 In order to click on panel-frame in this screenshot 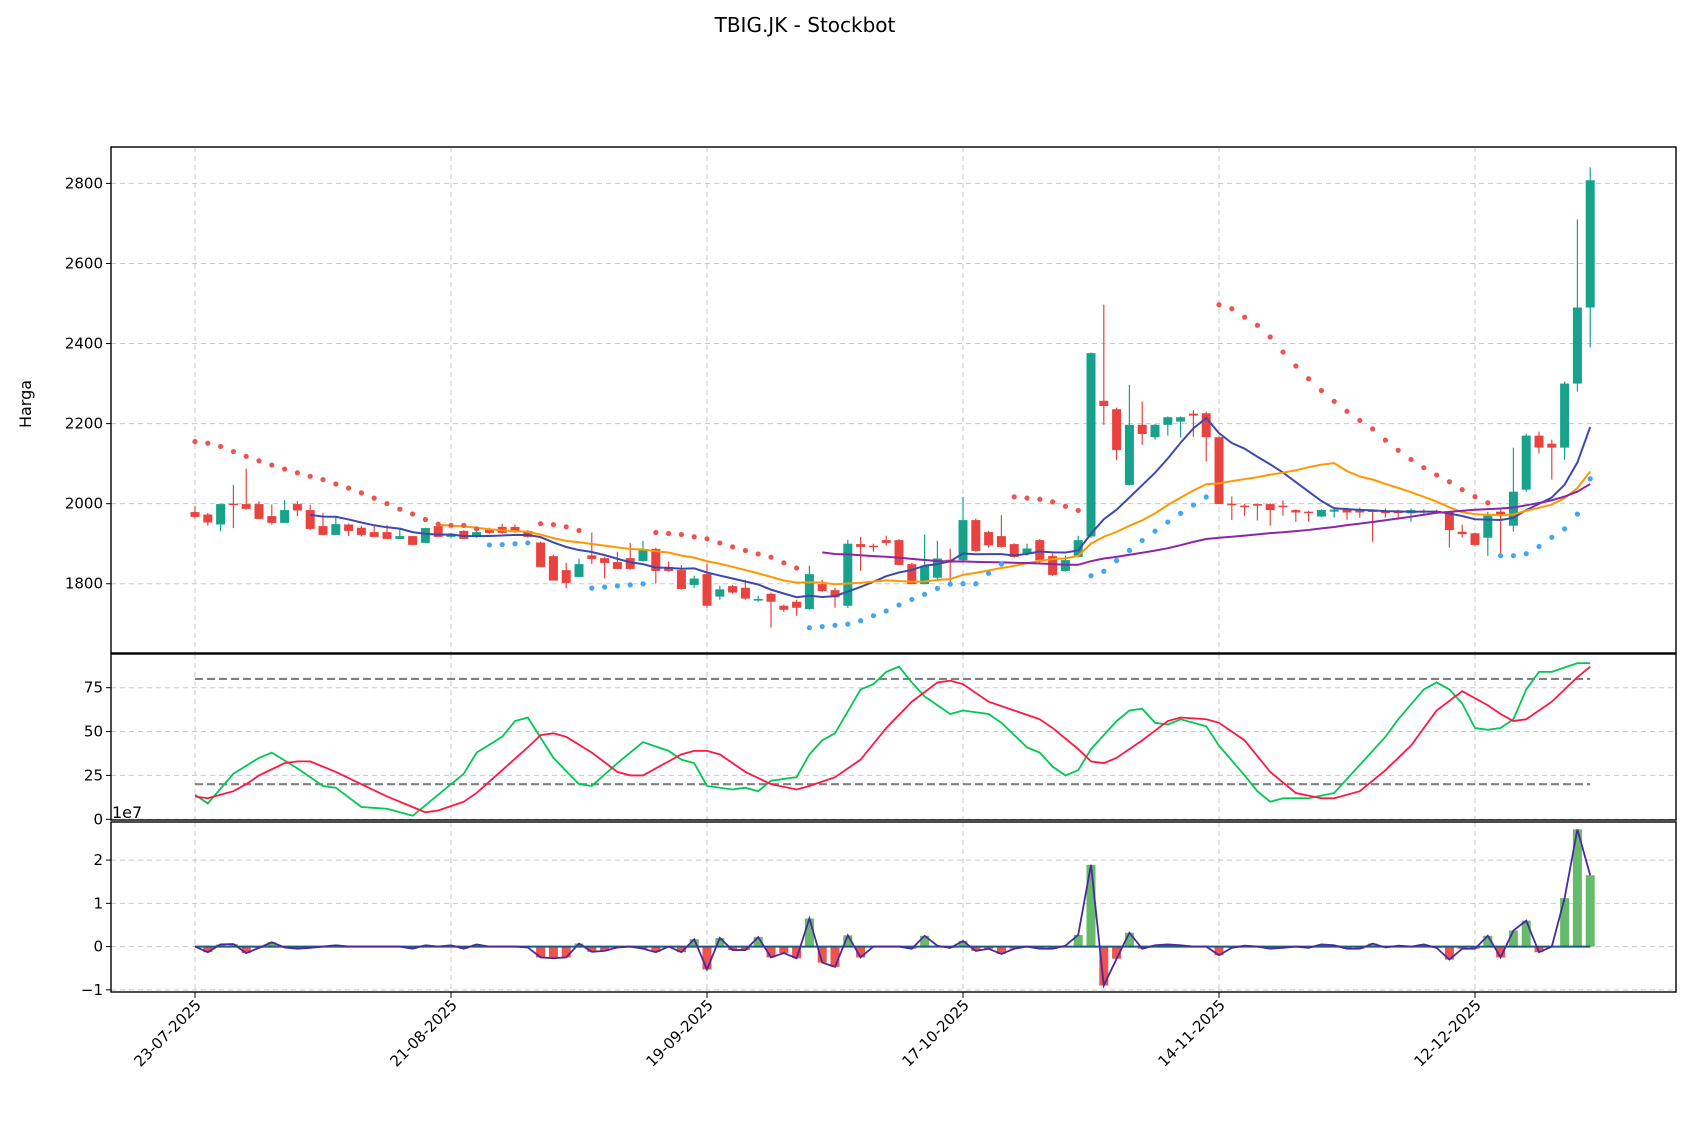, I will do `click(893, 737)`.